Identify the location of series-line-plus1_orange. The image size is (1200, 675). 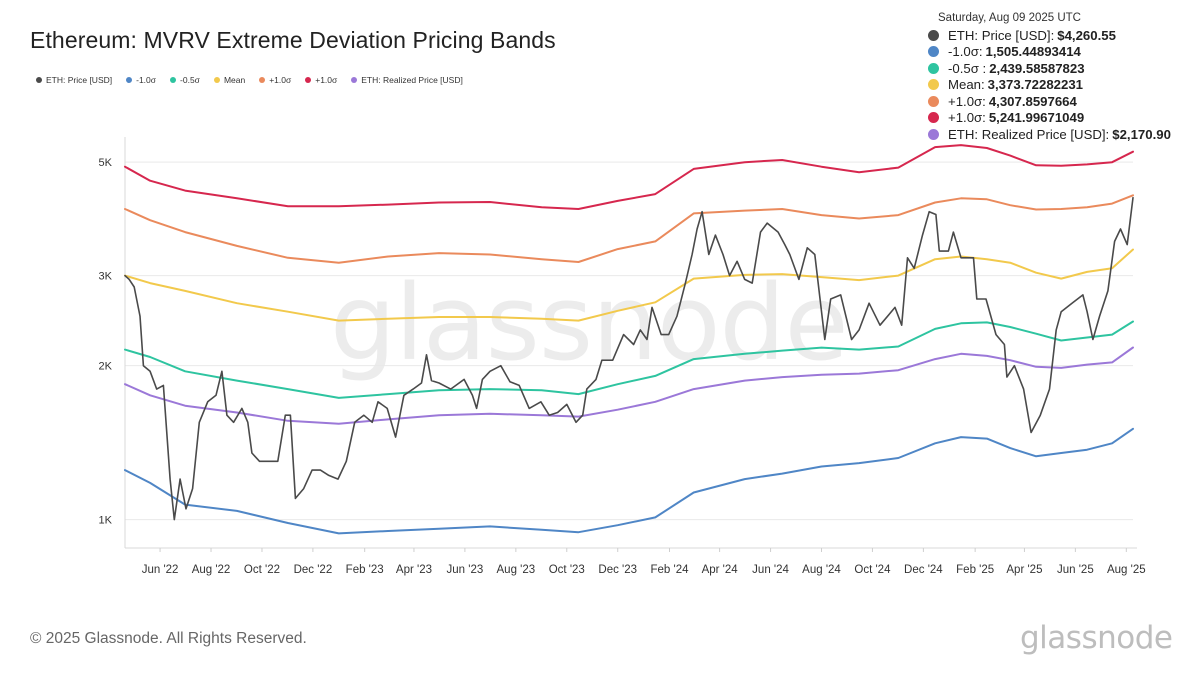
(629, 229).